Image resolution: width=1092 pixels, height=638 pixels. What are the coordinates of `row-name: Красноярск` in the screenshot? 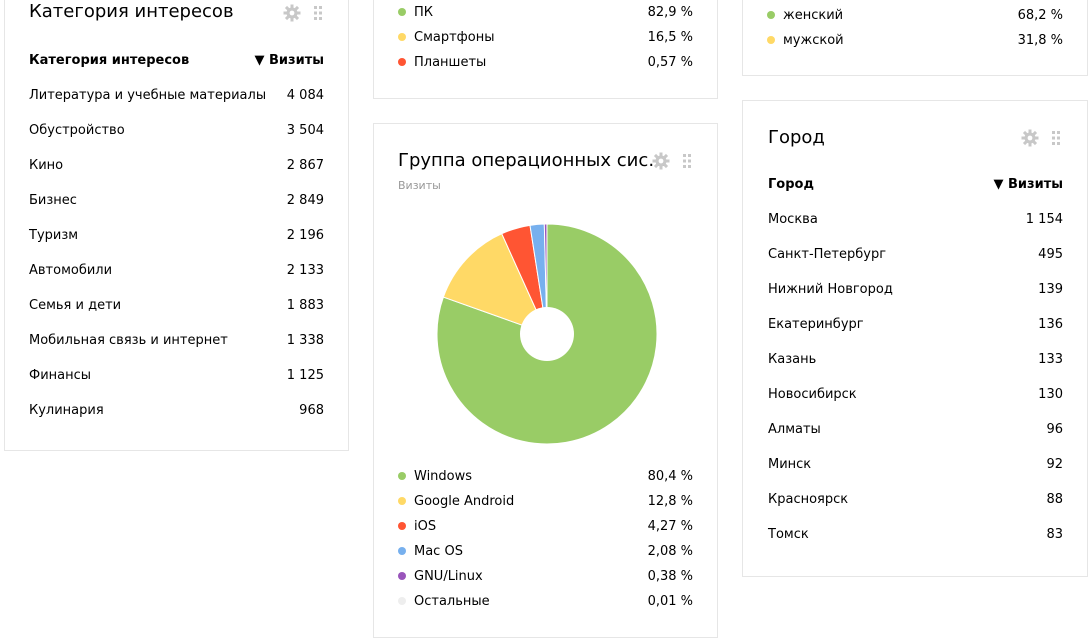 It's located at (808, 499).